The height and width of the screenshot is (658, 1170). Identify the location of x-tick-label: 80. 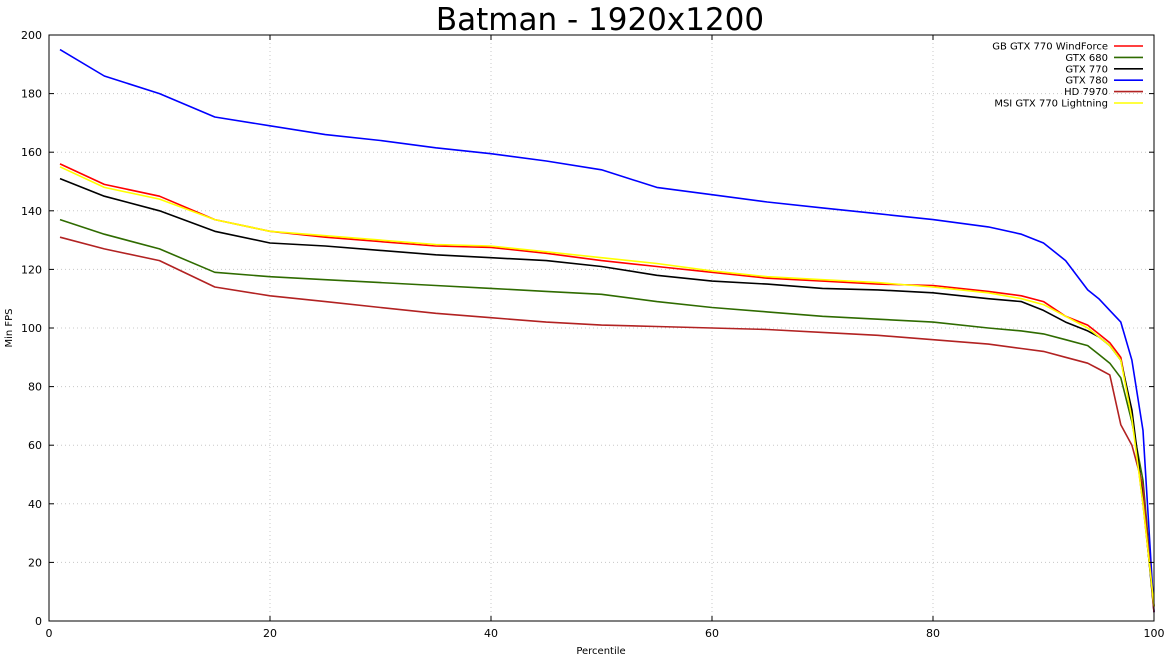
(933, 633).